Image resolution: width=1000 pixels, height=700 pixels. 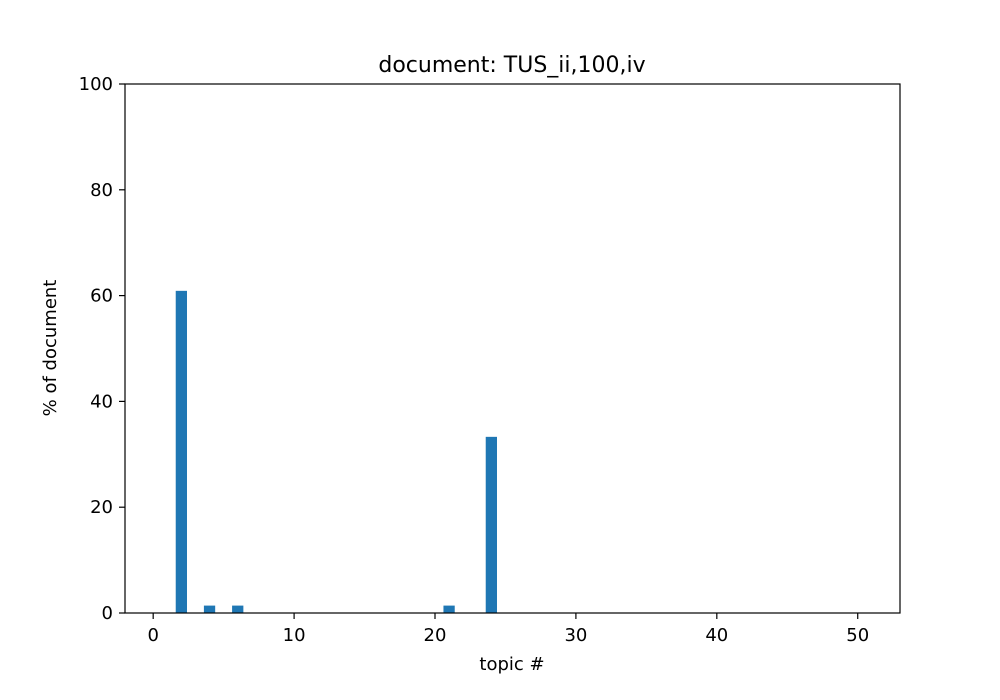 What do you see at coordinates (50, 348) in the screenshot?
I see `y-axis-label: % of document` at bounding box center [50, 348].